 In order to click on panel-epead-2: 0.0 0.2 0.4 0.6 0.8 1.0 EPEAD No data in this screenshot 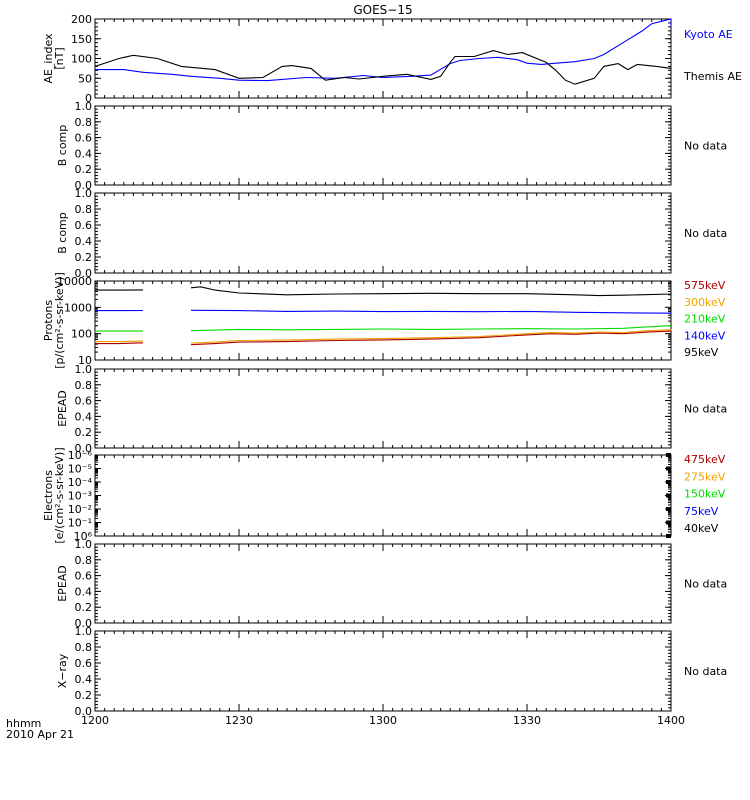, I will do `click(391, 584)`.